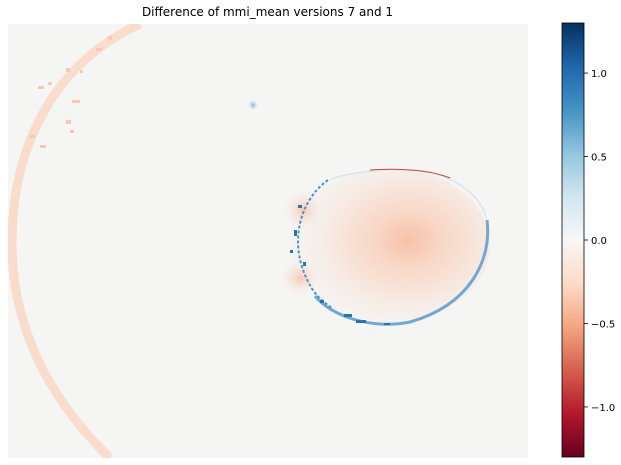 This screenshot has width=621, height=465. I want to click on colorbar-tick-label: 0.0, so click(599, 241).